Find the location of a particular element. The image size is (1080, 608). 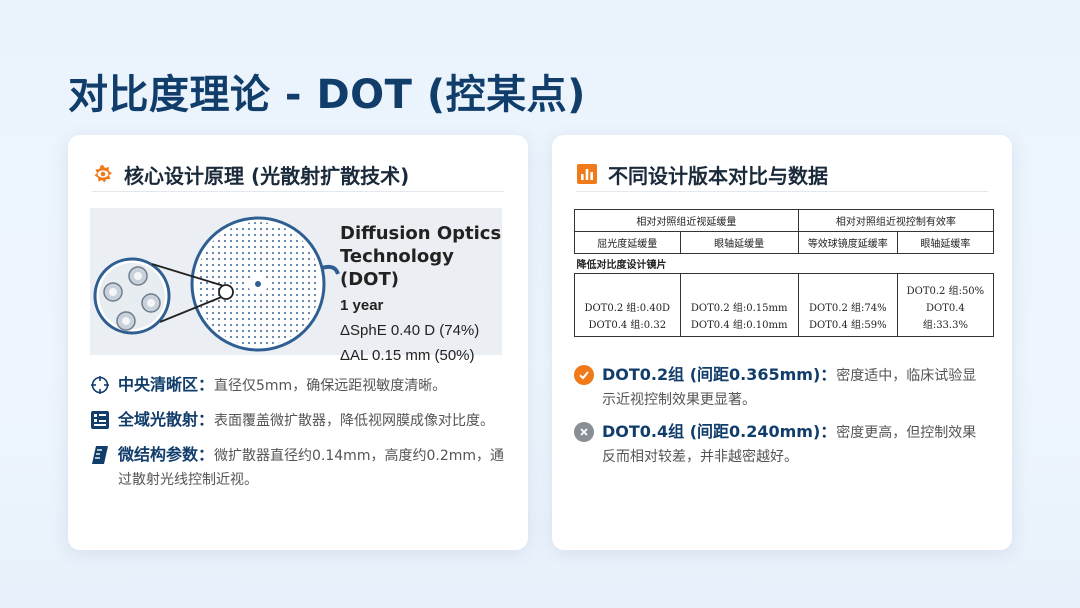

table-subheader: 眼轴延缓率 is located at coordinates (945, 242).